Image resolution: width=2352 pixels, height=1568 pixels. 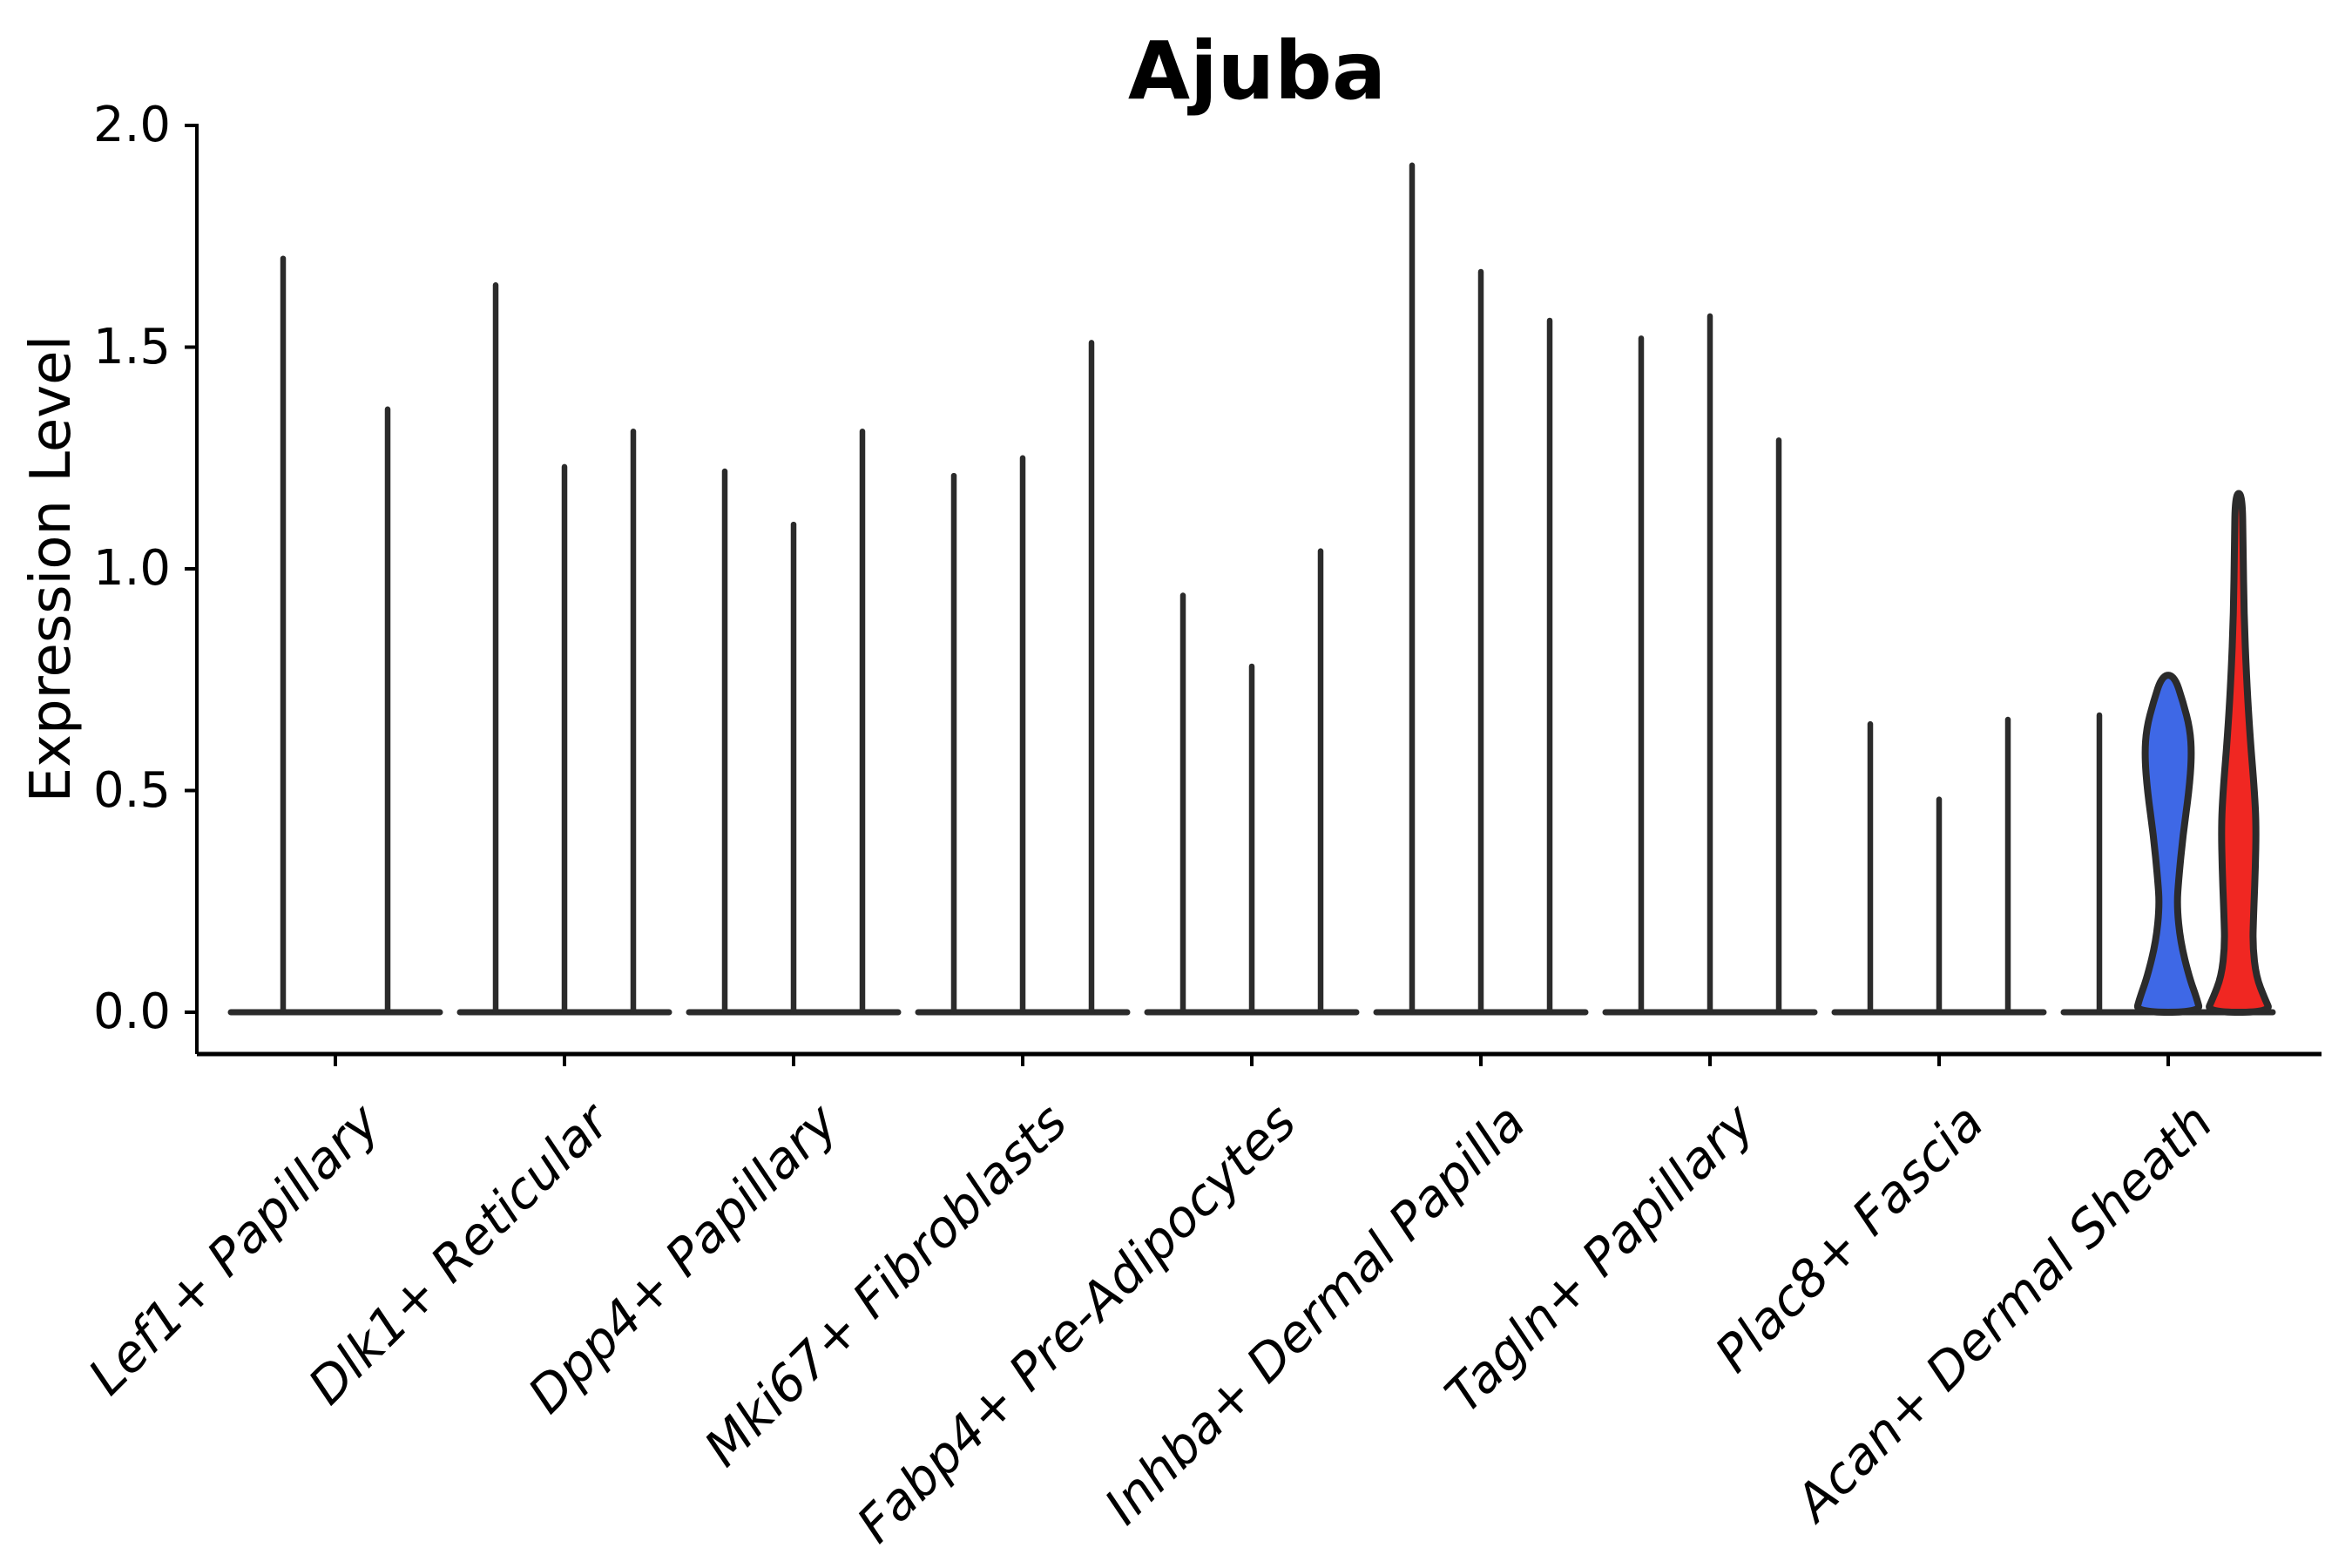 I want to click on y-tick-label: 0.5, so click(x=131, y=790).